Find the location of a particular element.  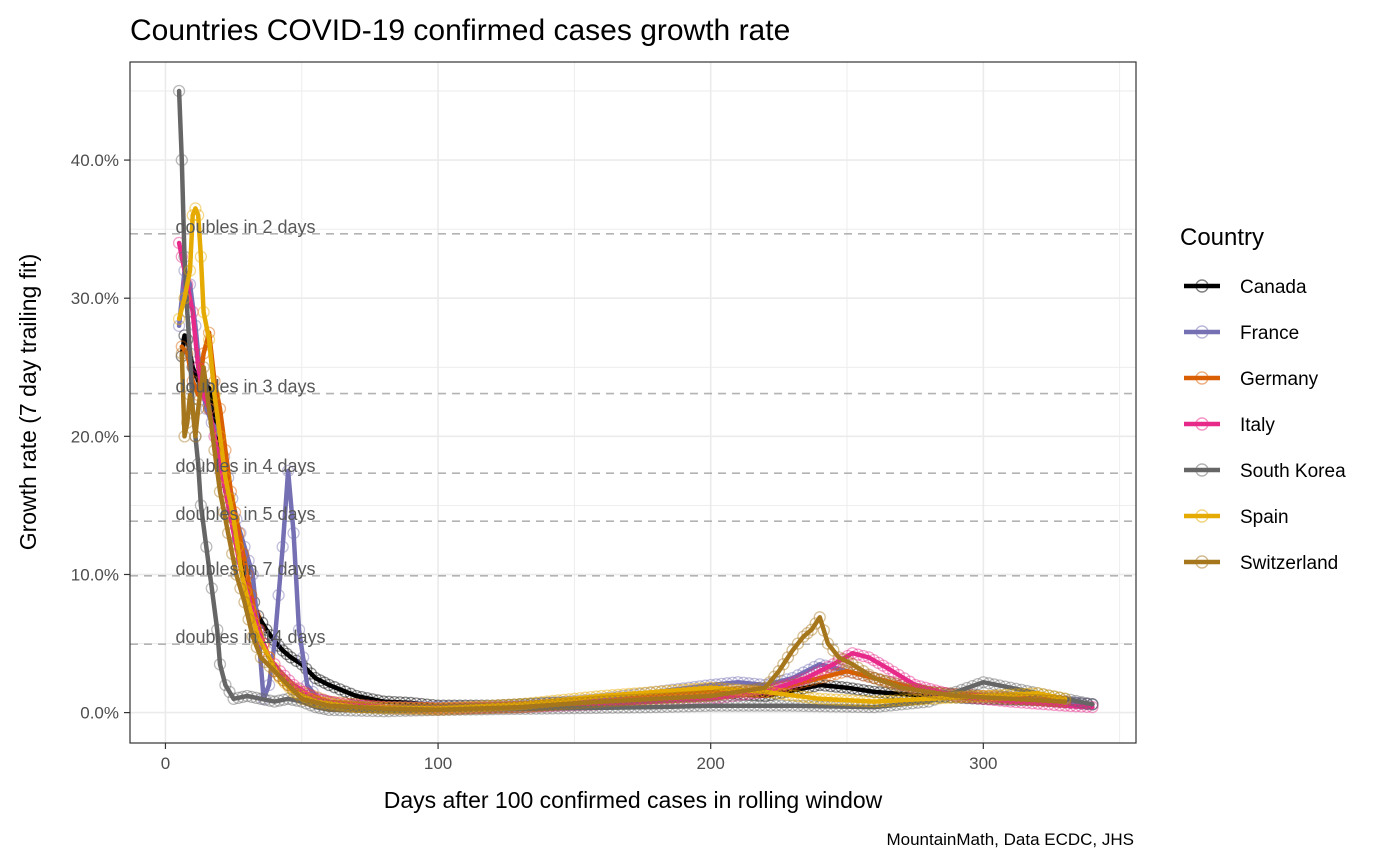

y-axis: 0.0% 10.0% 20.0% 30.0% 40.0% is located at coordinates (100, 437).